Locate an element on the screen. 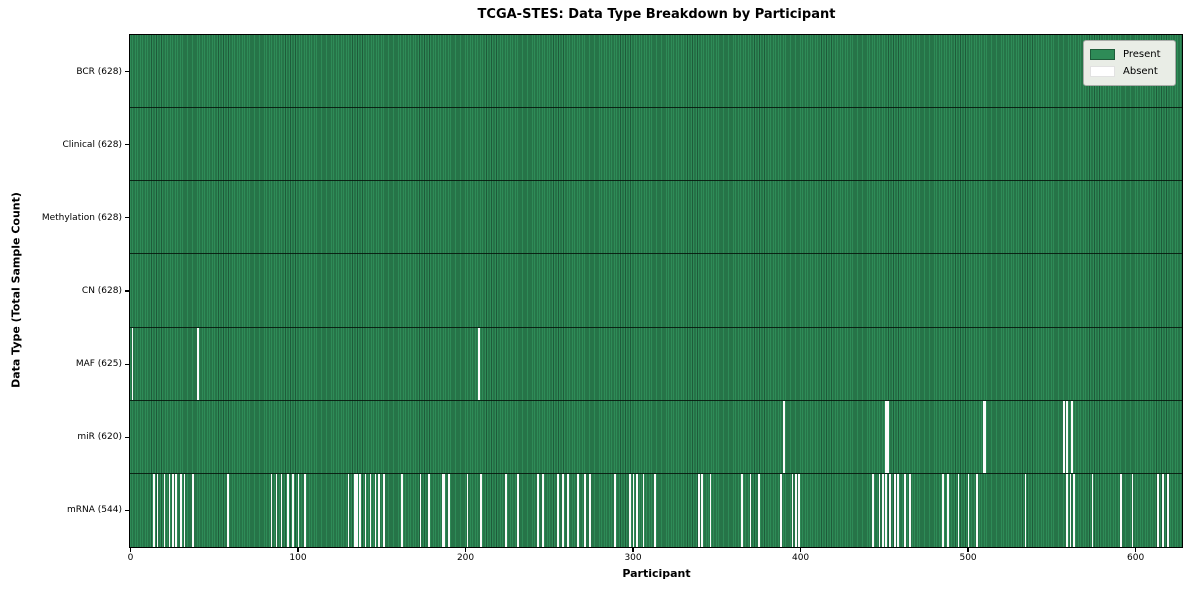 This screenshot has height=600, width=1200. ytick-label-Methylation: Methylation (628) is located at coordinates (81, 217).